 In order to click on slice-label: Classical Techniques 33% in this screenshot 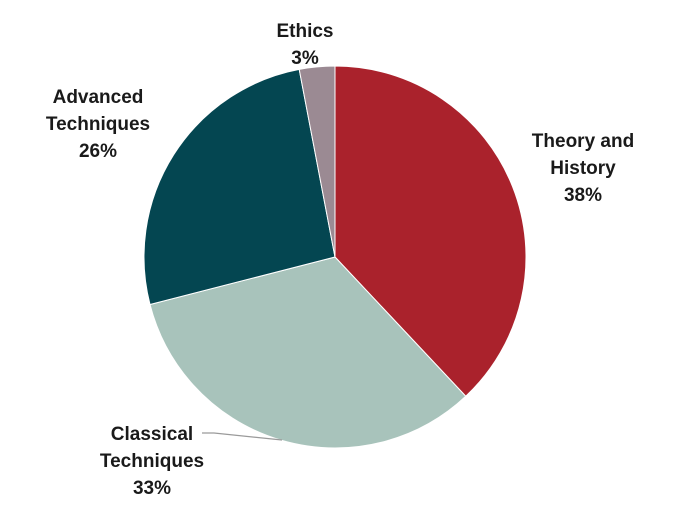, I will do `click(152, 461)`.